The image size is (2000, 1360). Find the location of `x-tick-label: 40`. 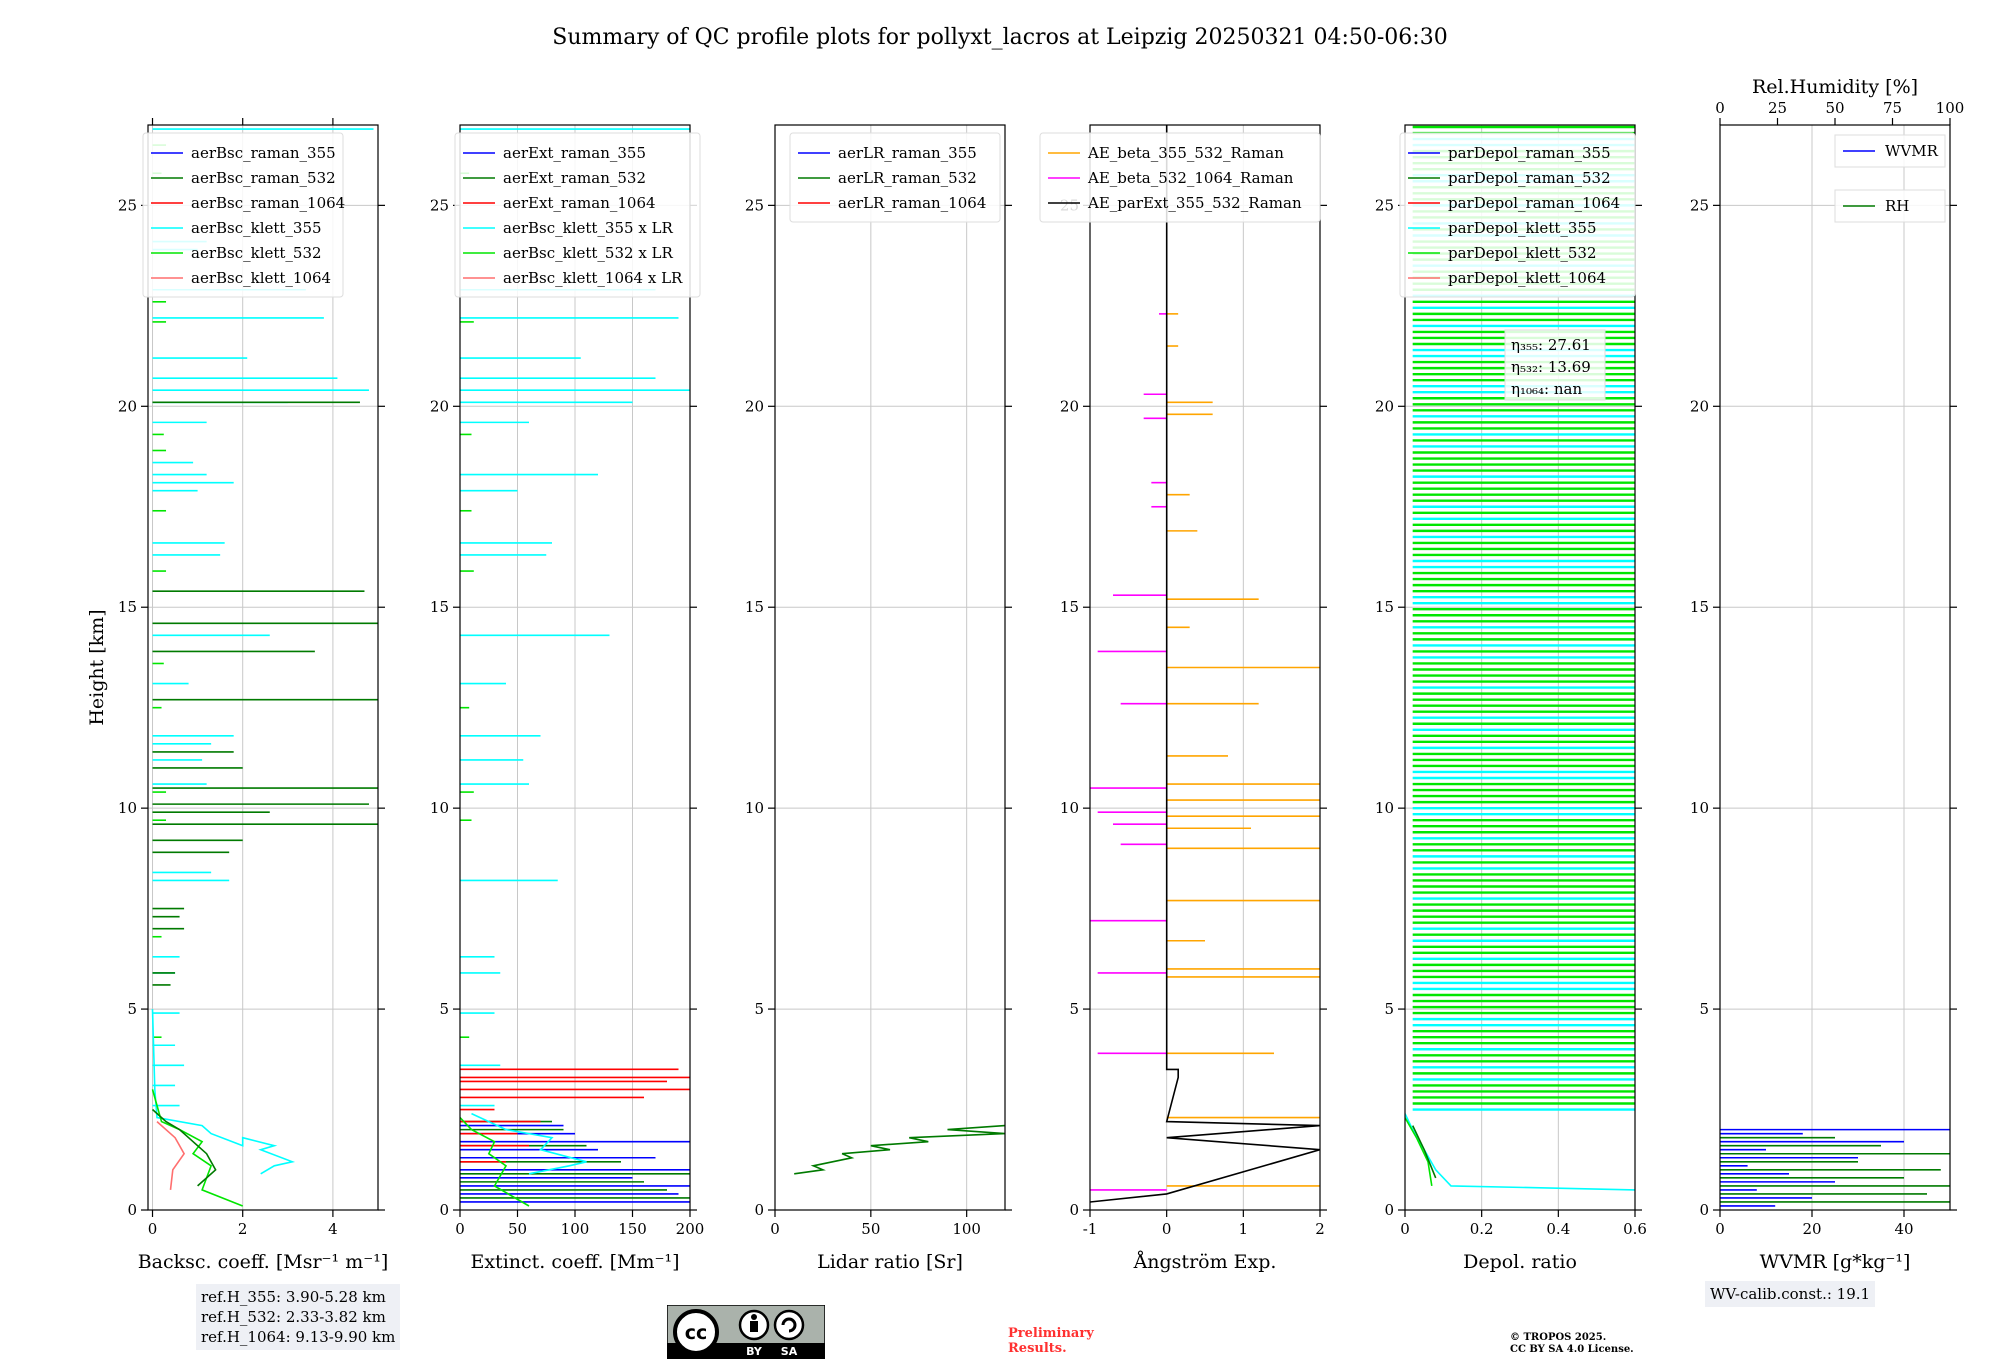

x-tick-label: 40 is located at coordinates (1903, 1229).